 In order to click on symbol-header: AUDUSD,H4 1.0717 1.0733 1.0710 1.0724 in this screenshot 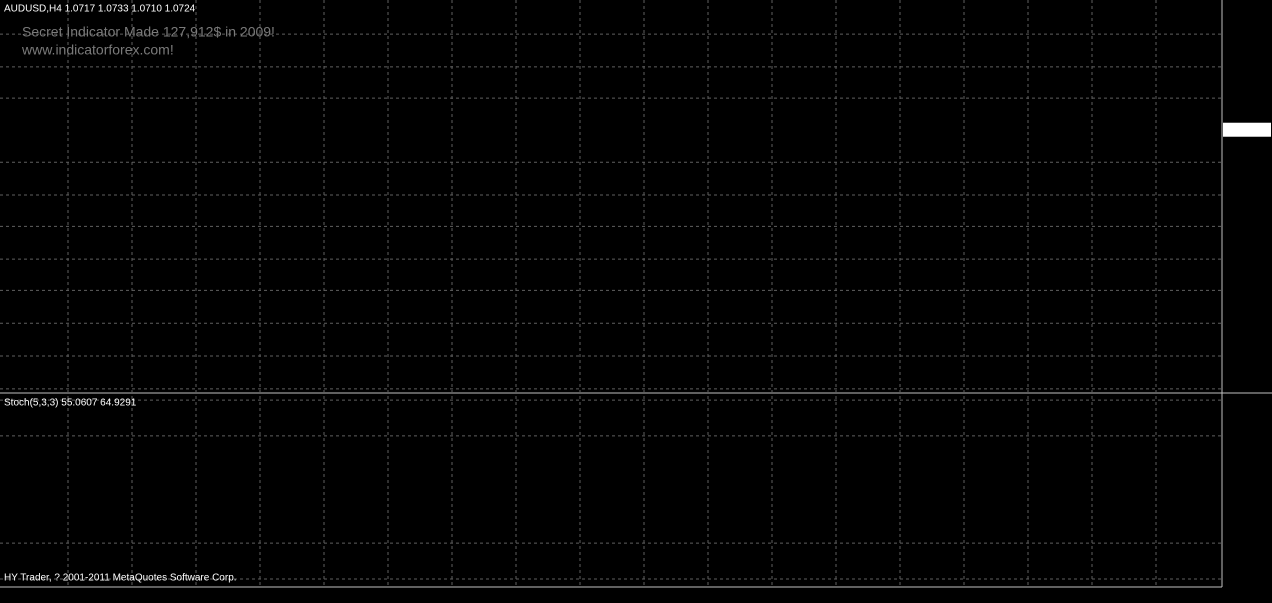, I will do `click(100, 9)`.